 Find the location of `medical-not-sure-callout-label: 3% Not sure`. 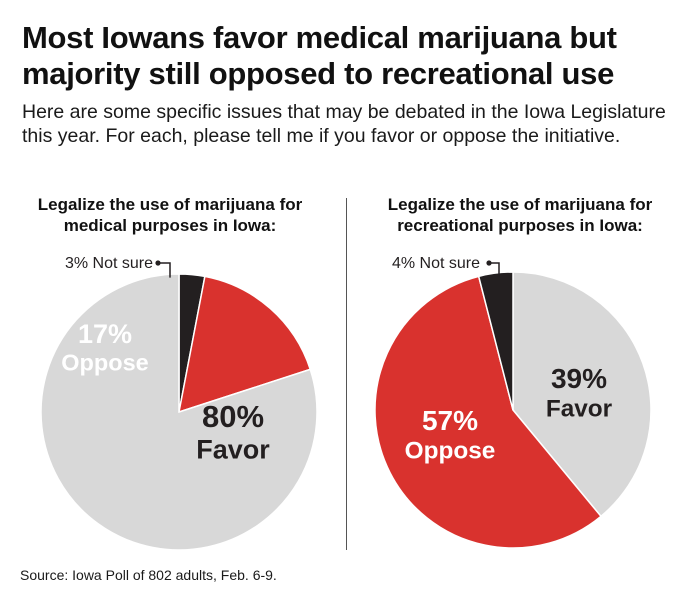

medical-not-sure-callout-label: 3% Not sure is located at coordinates (109, 263).